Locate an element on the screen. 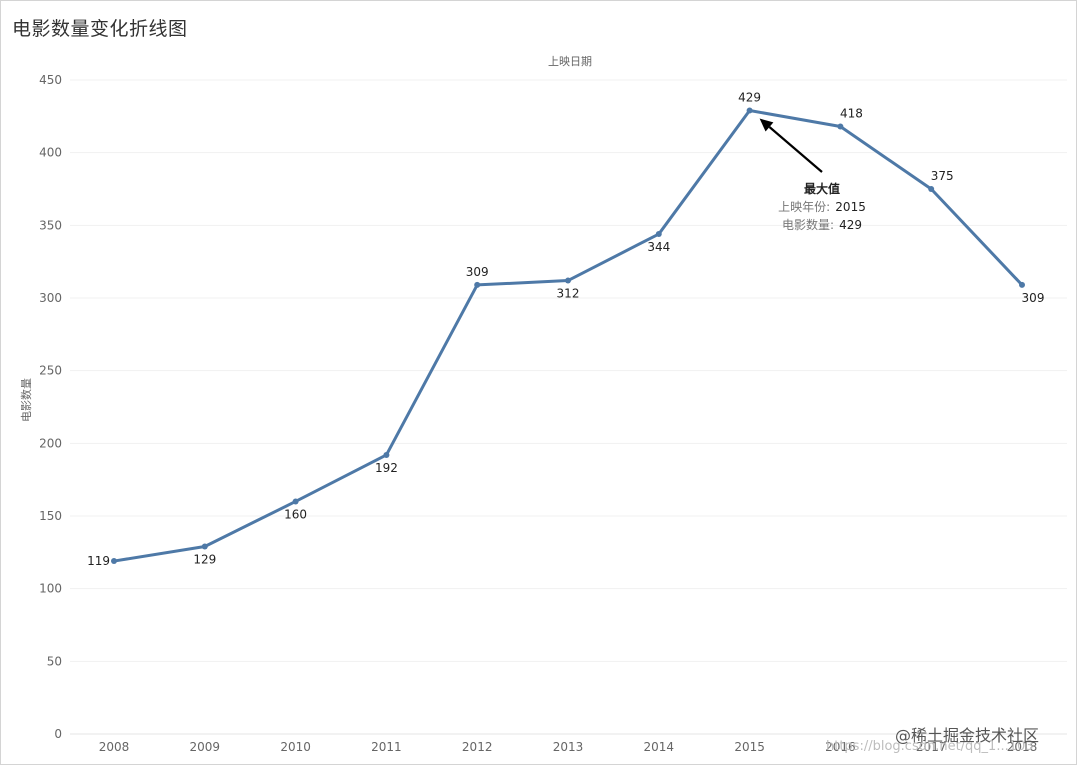  x-tick-2016: 2016 is located at coordinates (840, 747).